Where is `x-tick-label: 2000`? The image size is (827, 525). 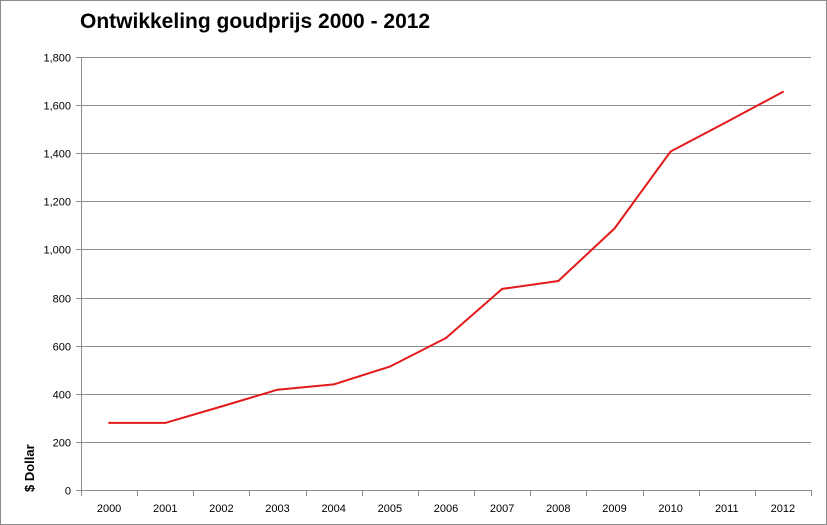
x-tick-label: 2000 is located at coordinates (109, 509).